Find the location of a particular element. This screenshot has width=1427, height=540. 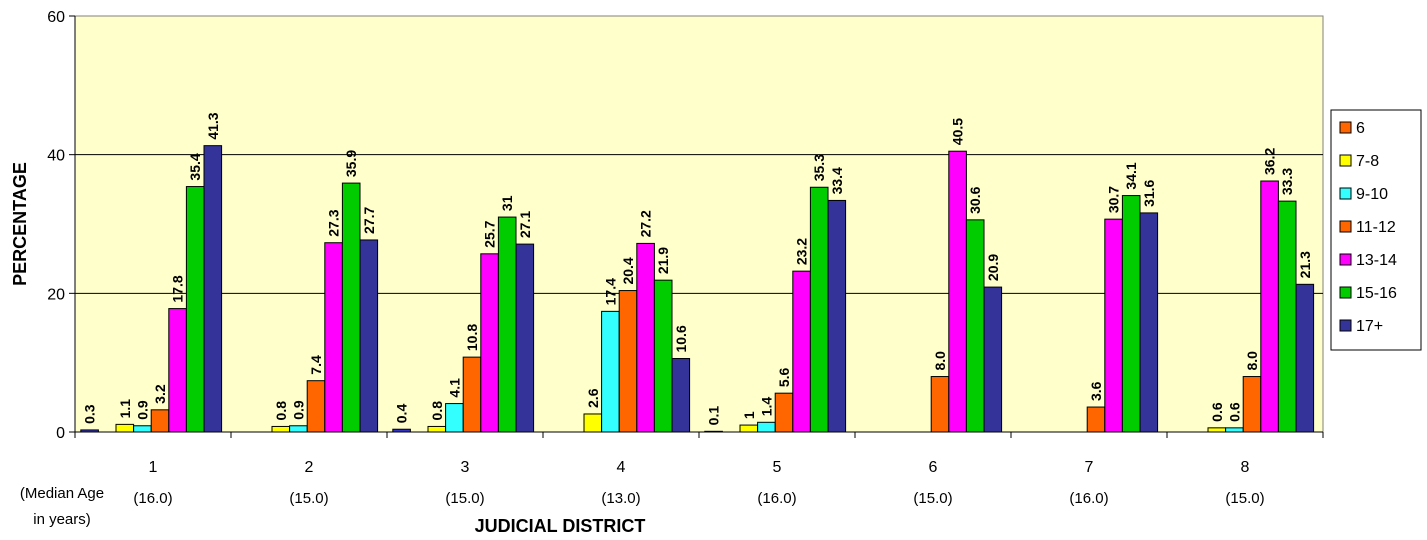

x-tick-label: 4 is located at coordinates (621, 467).